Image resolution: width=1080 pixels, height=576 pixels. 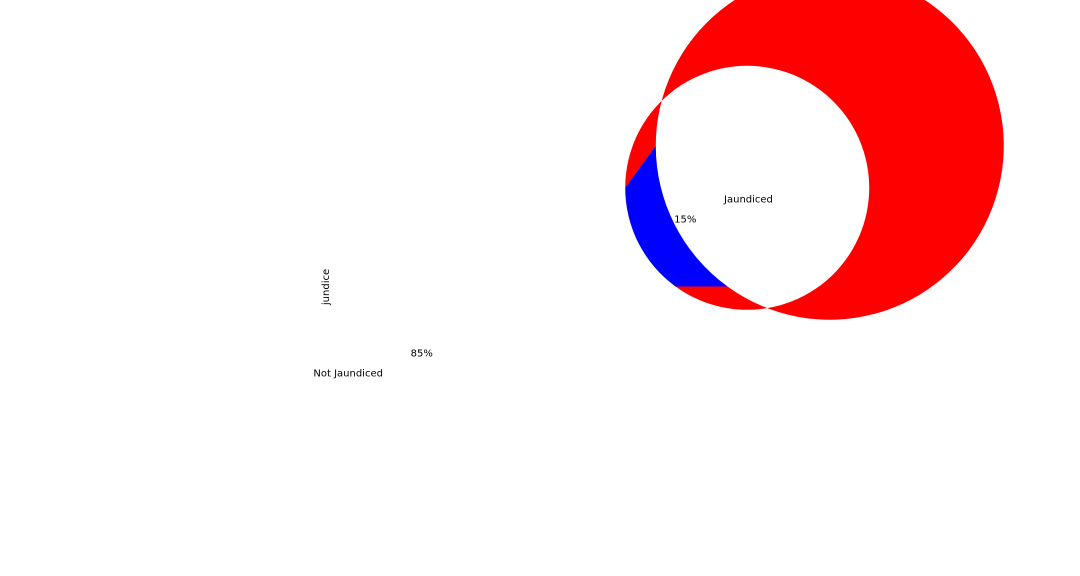 What do you see at coordinates (422, 354) in the screenshot?
I see `slice-pct-not-jaundiced: 85%` at bounding box center [422, 354].